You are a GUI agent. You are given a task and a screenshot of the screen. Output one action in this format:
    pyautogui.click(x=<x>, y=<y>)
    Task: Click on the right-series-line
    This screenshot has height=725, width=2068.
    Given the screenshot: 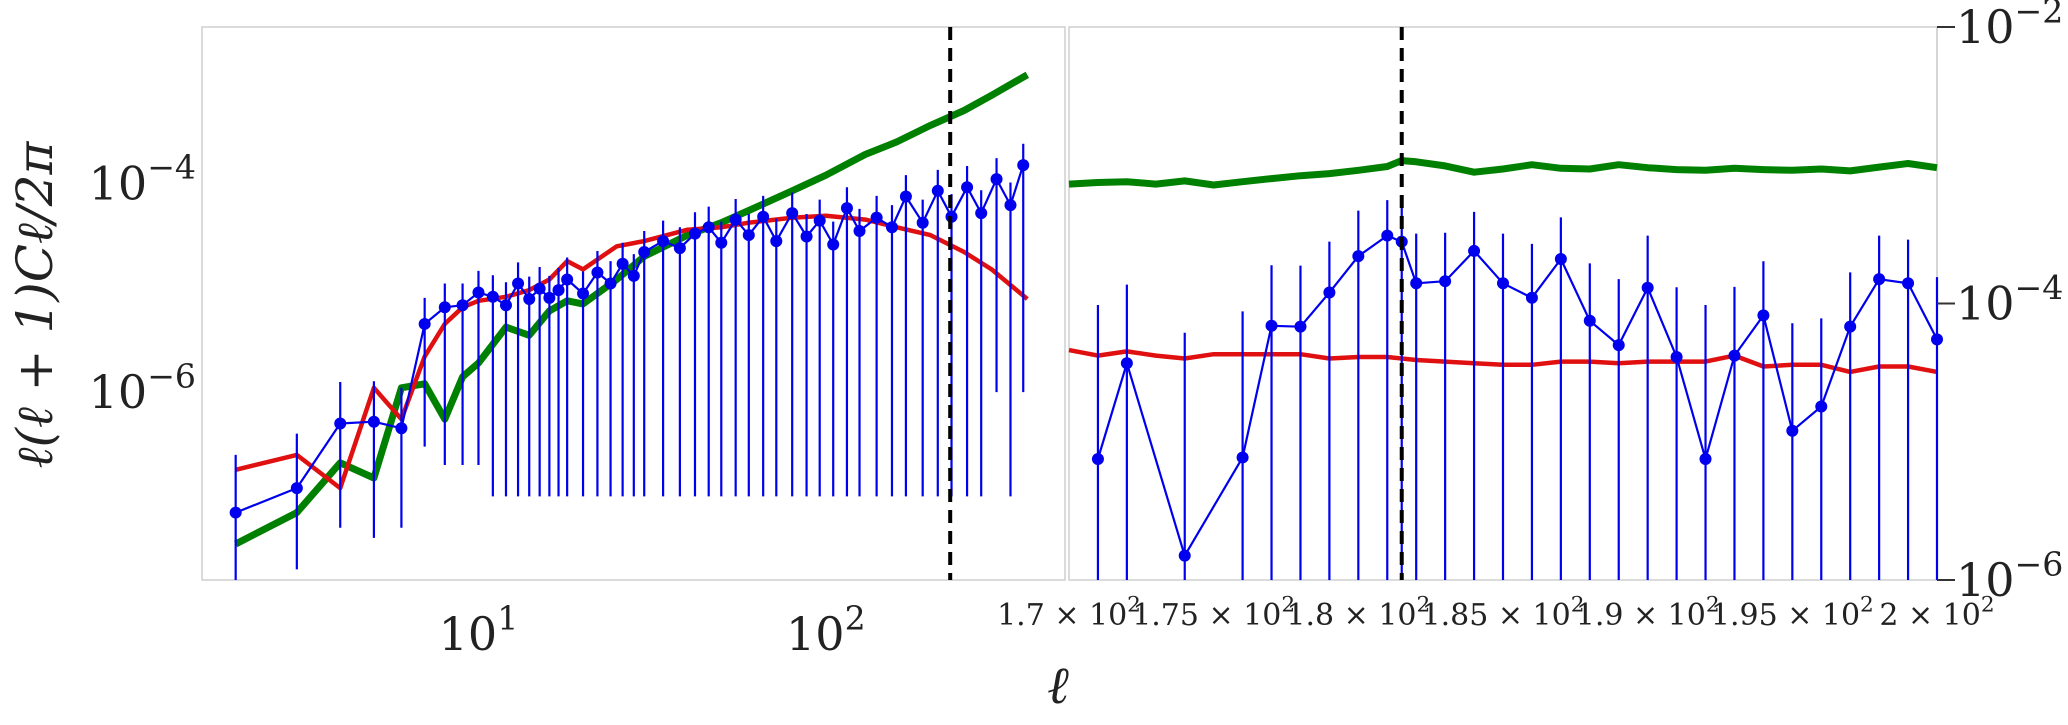 What is the action you would take?
    pyautogui.click(x=1503, y=173)
    